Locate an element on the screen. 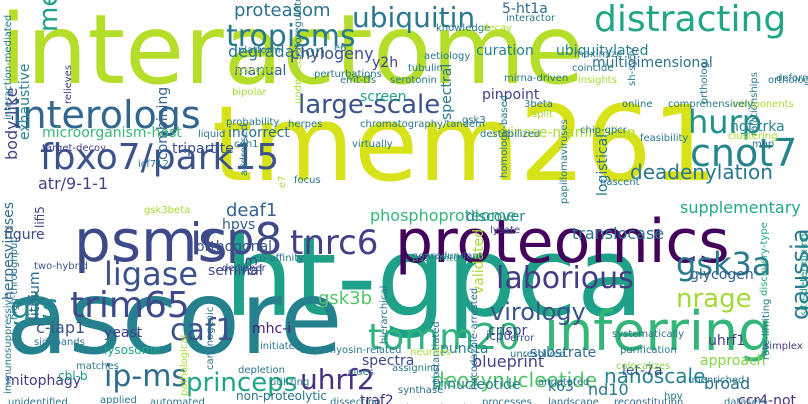 The width and height of the screenshot is (808, 404). cloud-word: destabilized is located at coordinates (510, 134).